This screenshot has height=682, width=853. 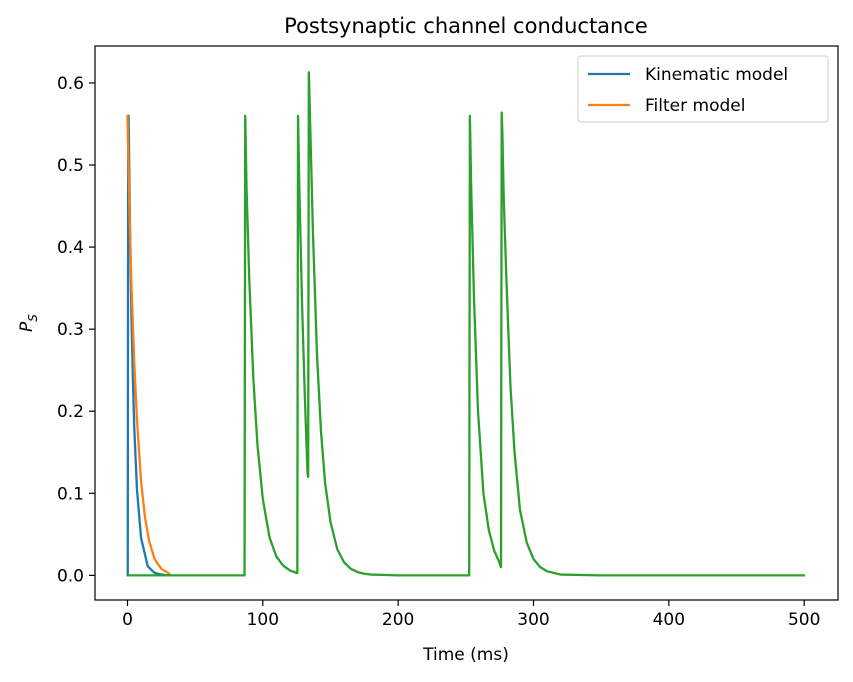 I want to click on x-tick-label: 100, so click(x=263, y=620).